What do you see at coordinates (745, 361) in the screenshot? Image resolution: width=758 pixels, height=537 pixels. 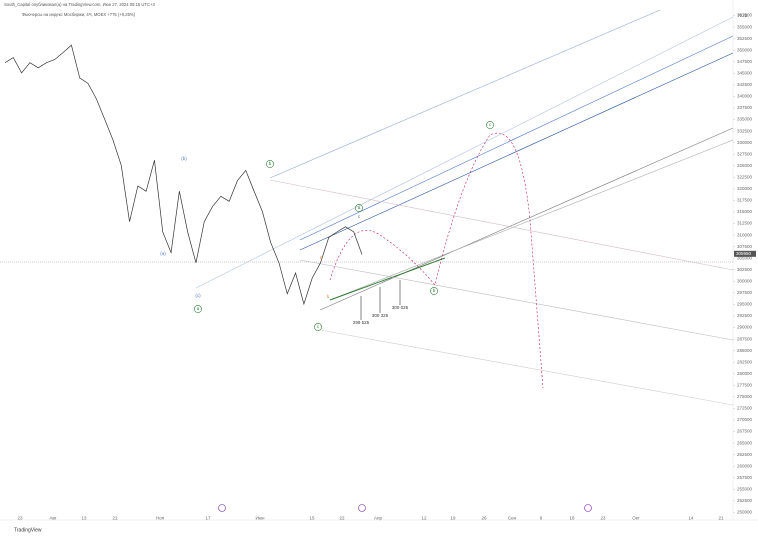 I see `y-tick-label: 282500` at bounding box center [745, 361].